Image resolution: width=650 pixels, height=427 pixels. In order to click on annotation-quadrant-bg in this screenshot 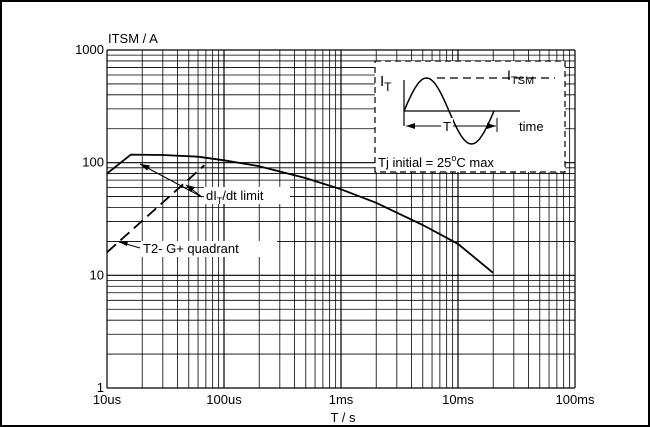, I will do `click(209, 249)`.